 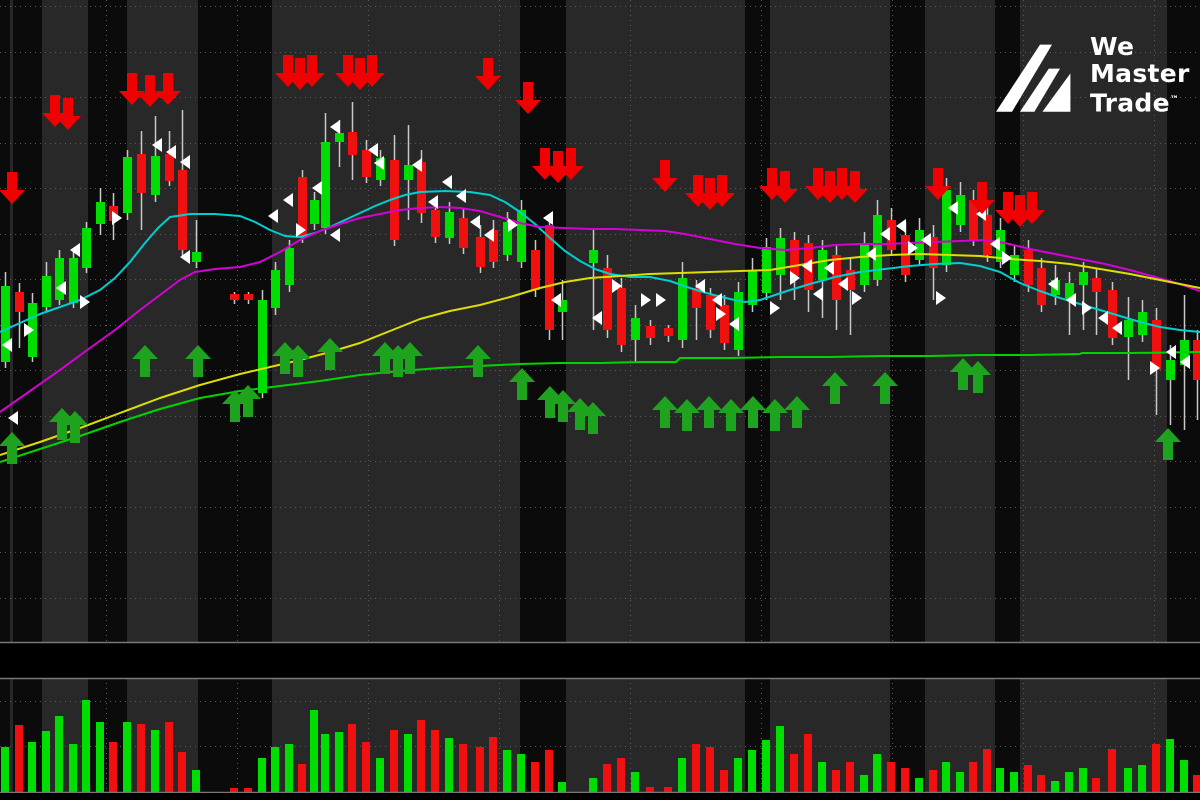 What do you see at coordinates (1174, 100) in the screenshot?
I see `trademark-symbol: ™` at bounding box center [1174, 100].